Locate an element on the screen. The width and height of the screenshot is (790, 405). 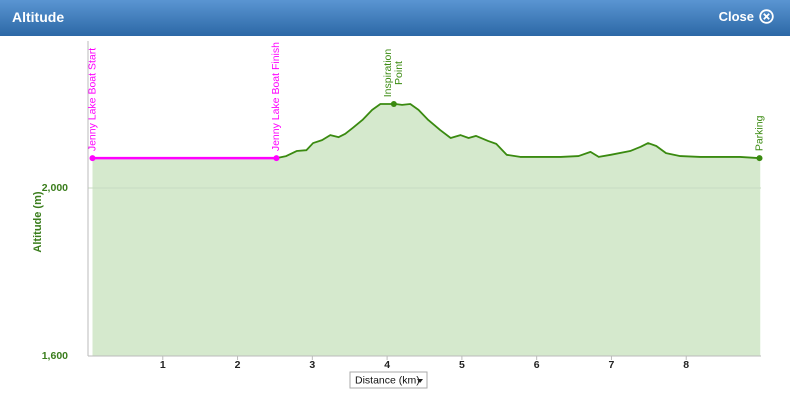
x-axis-dropdown: Distance (km) is located at coordinates (388, 380).